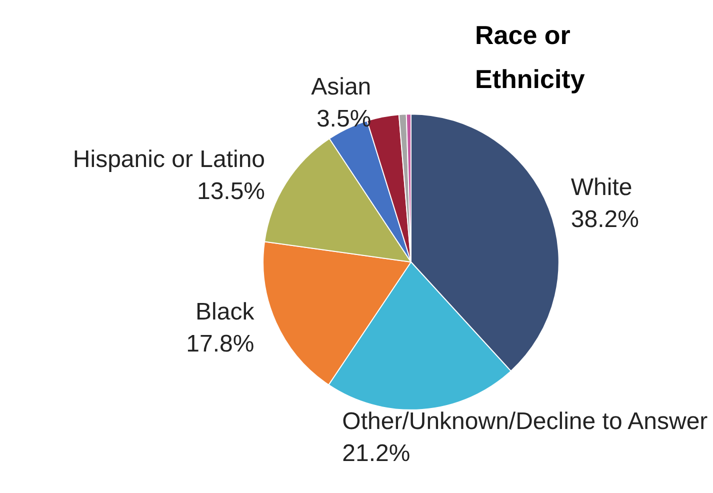 This screenshot has width=713, height=493. What do you see at coordinates (169, 160) in the screenshot?
I see `slice-label: Hispanic or Latino` at bounding box center [169, 160].